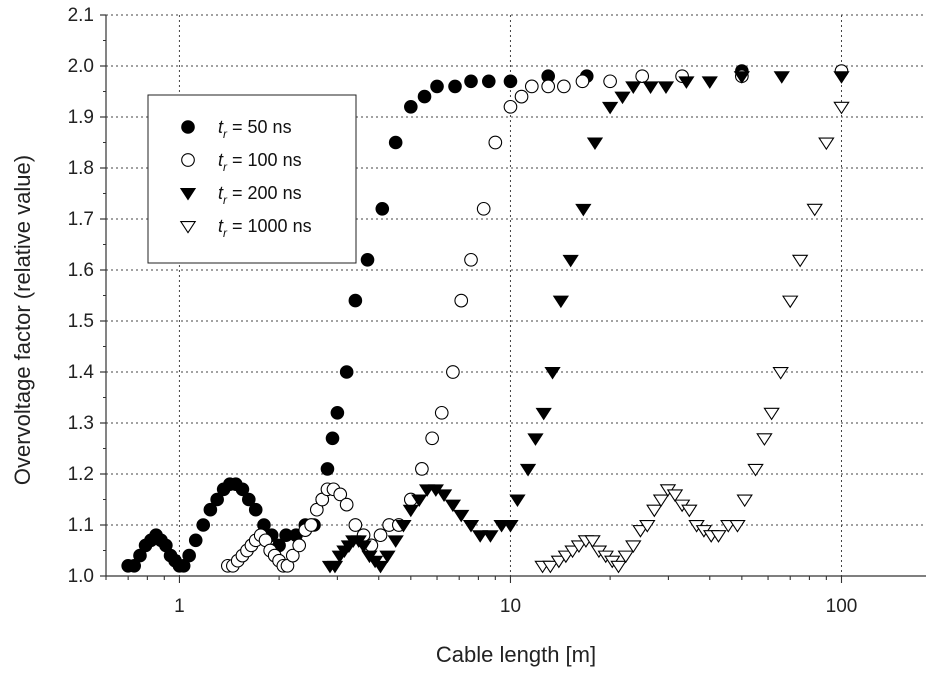 This screenshot has width=927, height=673. What do you see at coordinates (510, 606) in the screenshot?
I see `x-tick-label: 10` at bounding box center [510, 606].